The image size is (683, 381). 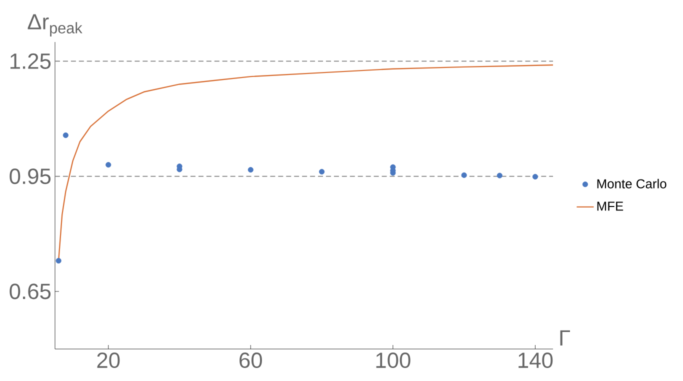 What do you see at coordinates (108, 360) in the screenshot?
I see `x-tick-label: 20` at bounding box center [108, 360].